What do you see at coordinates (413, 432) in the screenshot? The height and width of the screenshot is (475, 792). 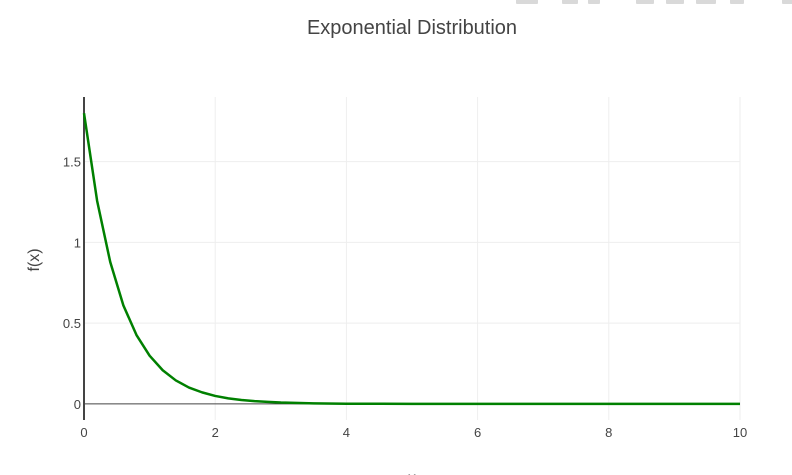 I see `x-tick-labels: 0 2 4 6 8 10` at bounding box center [413, 432].